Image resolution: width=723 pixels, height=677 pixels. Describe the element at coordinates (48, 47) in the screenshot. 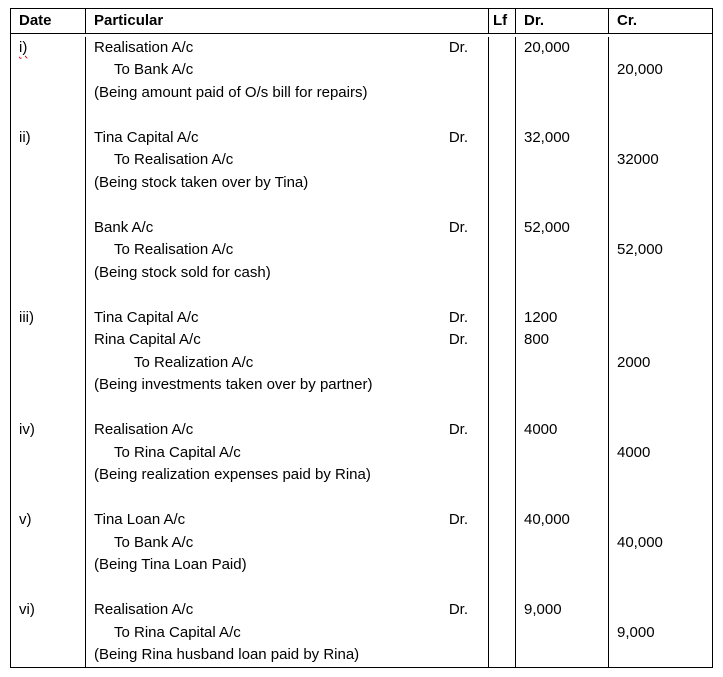

I see `date-cell: i)` at that location.